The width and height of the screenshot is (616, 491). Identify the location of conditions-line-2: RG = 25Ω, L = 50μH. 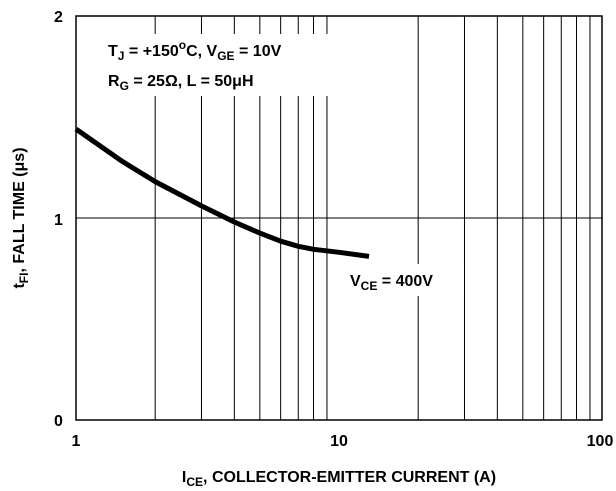
(181, 83).